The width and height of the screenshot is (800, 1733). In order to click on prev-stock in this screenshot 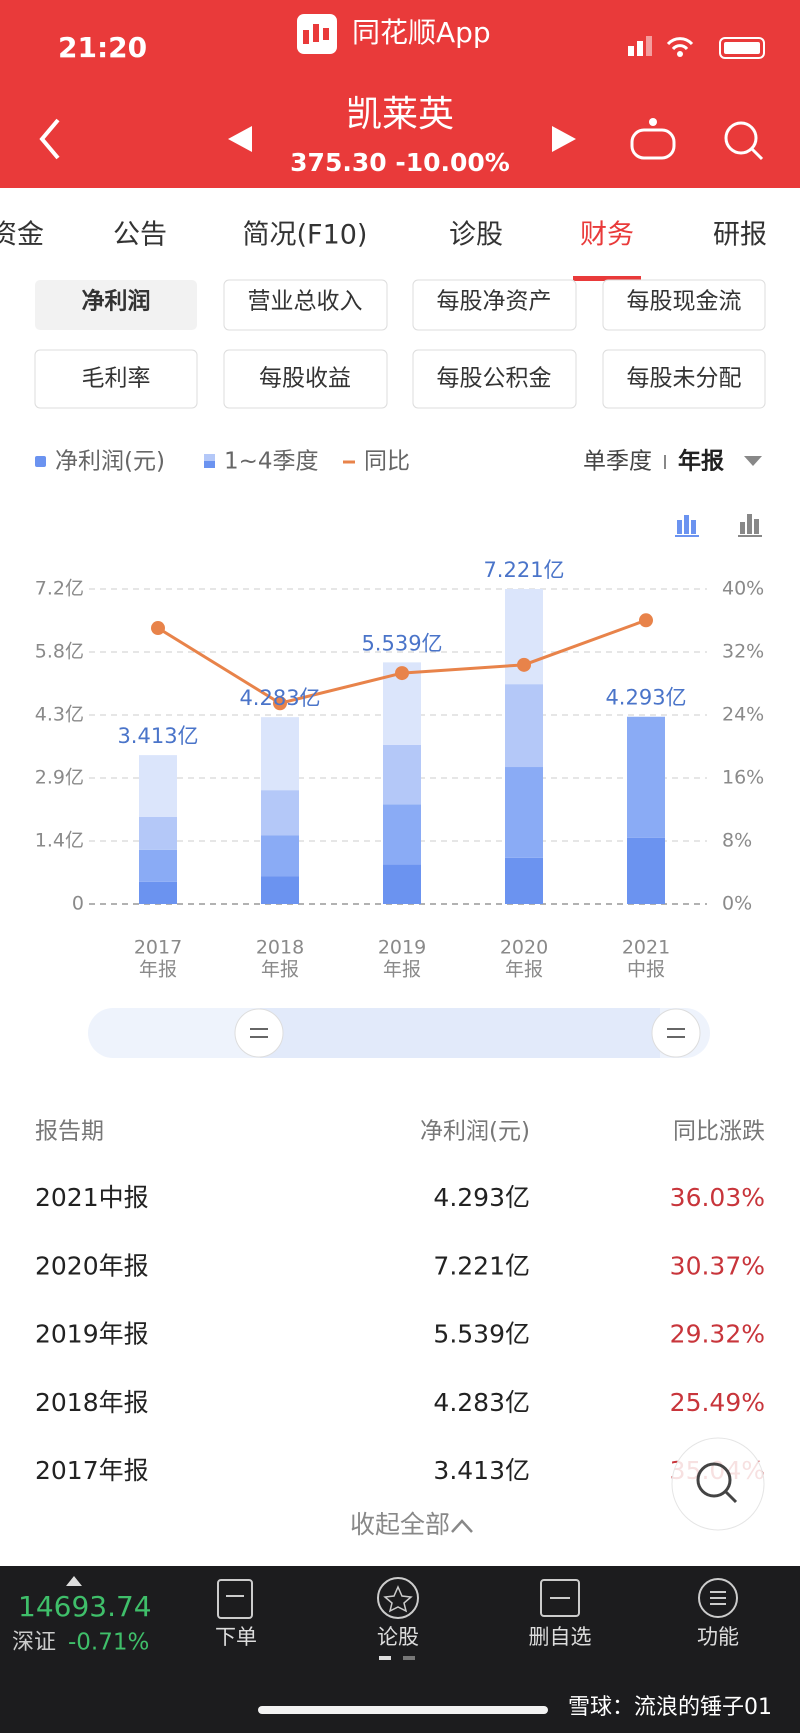, I will do `click(240, 139)`.